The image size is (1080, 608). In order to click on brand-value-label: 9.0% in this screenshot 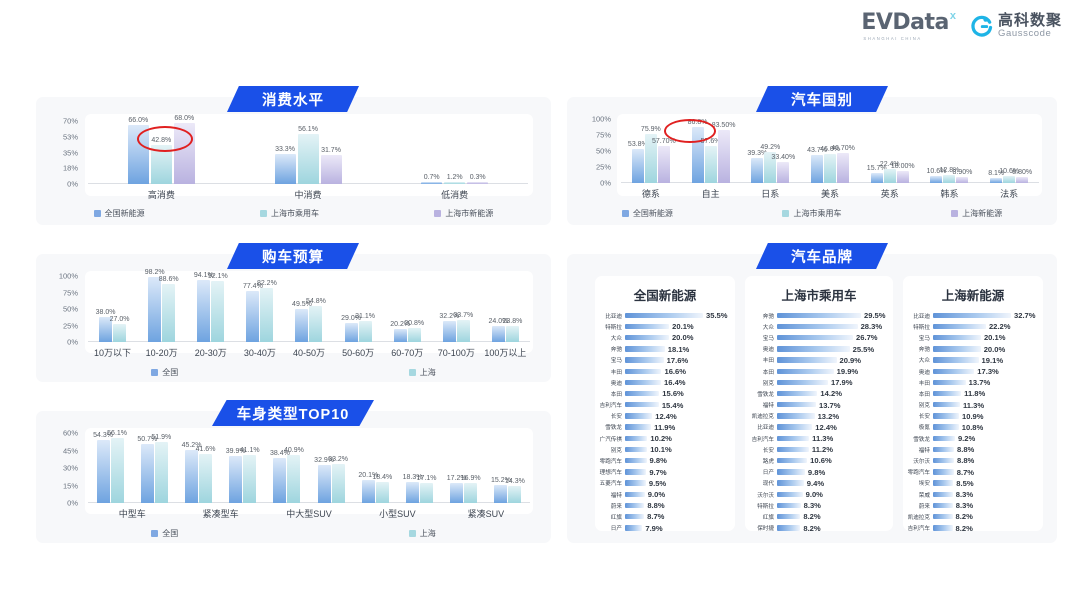, I will do `click(814, 494)`.